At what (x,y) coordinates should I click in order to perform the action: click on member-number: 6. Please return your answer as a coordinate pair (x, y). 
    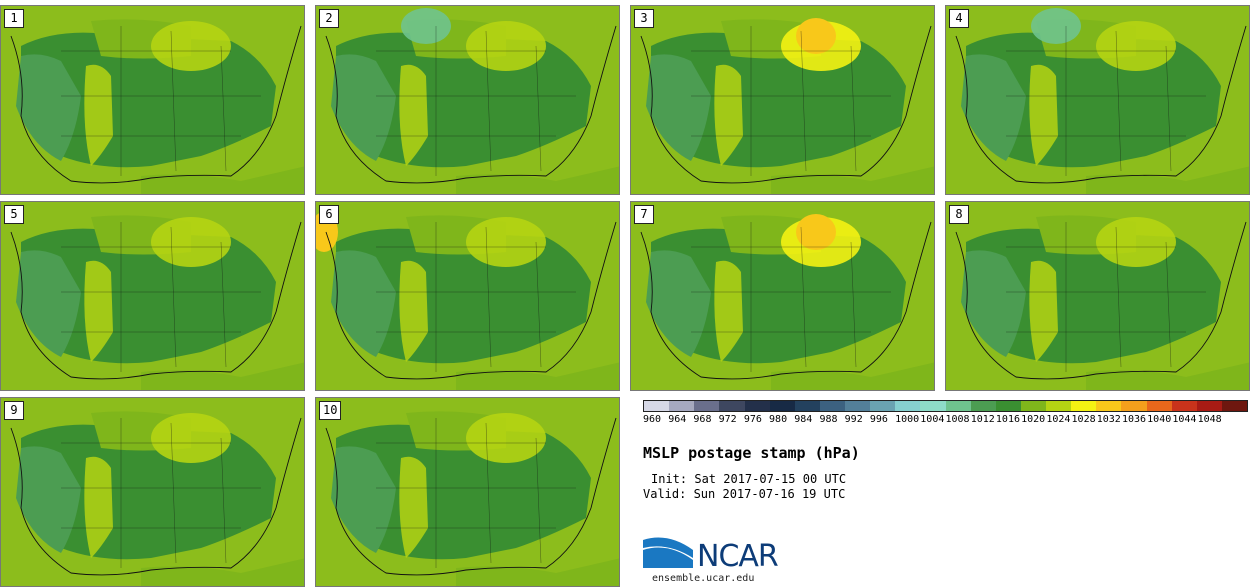
    Looking at the image, I should click on (329, 214).